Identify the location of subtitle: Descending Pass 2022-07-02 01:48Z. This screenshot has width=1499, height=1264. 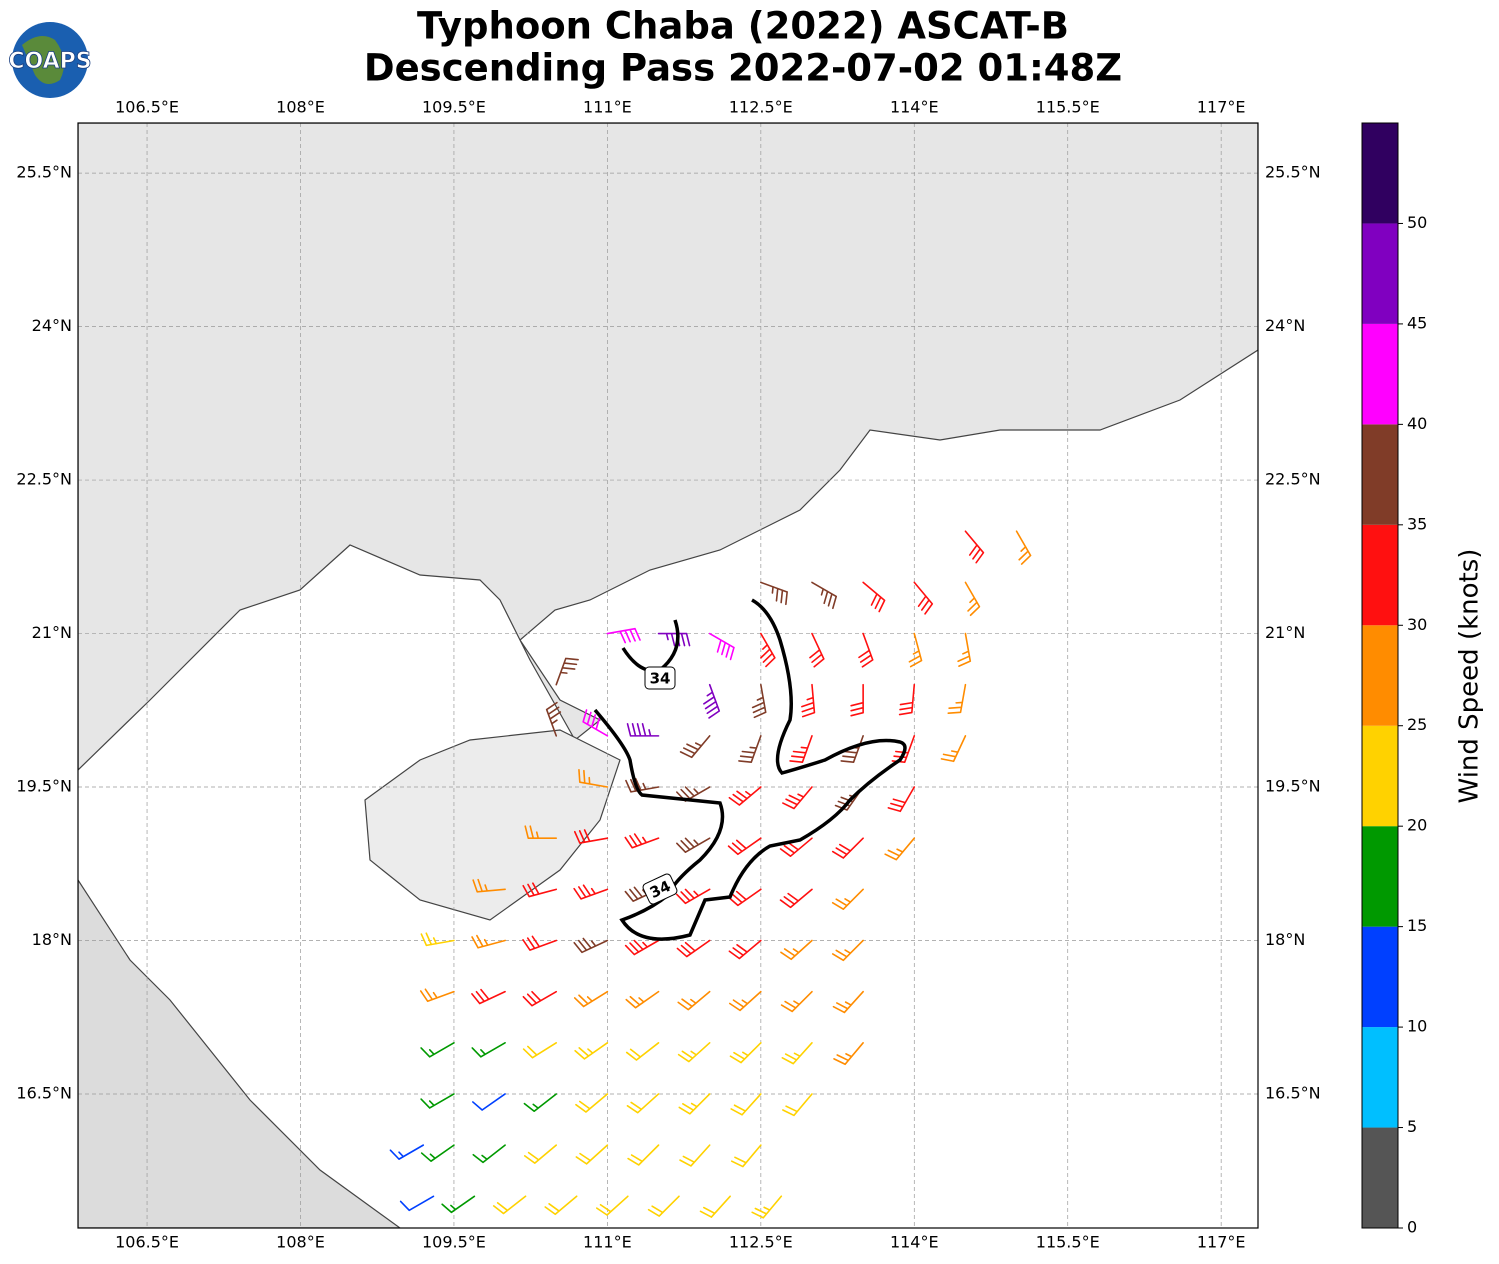
(743, 68).